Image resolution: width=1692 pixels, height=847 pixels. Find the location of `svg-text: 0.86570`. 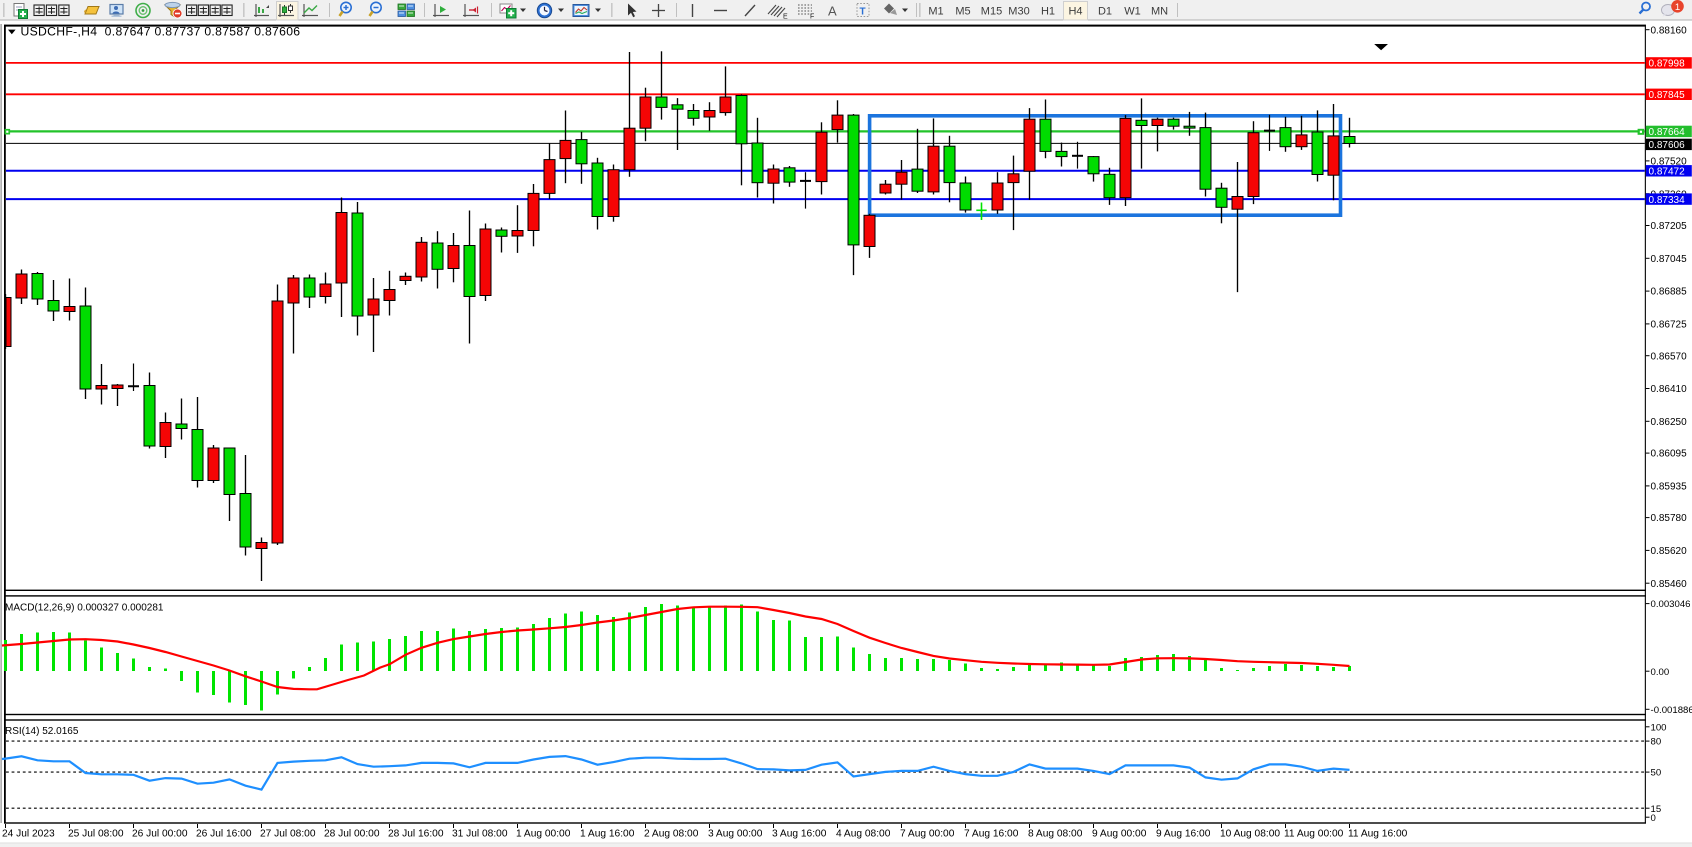

svg-text: 0.86570 is located at coordinates (1669, 356).